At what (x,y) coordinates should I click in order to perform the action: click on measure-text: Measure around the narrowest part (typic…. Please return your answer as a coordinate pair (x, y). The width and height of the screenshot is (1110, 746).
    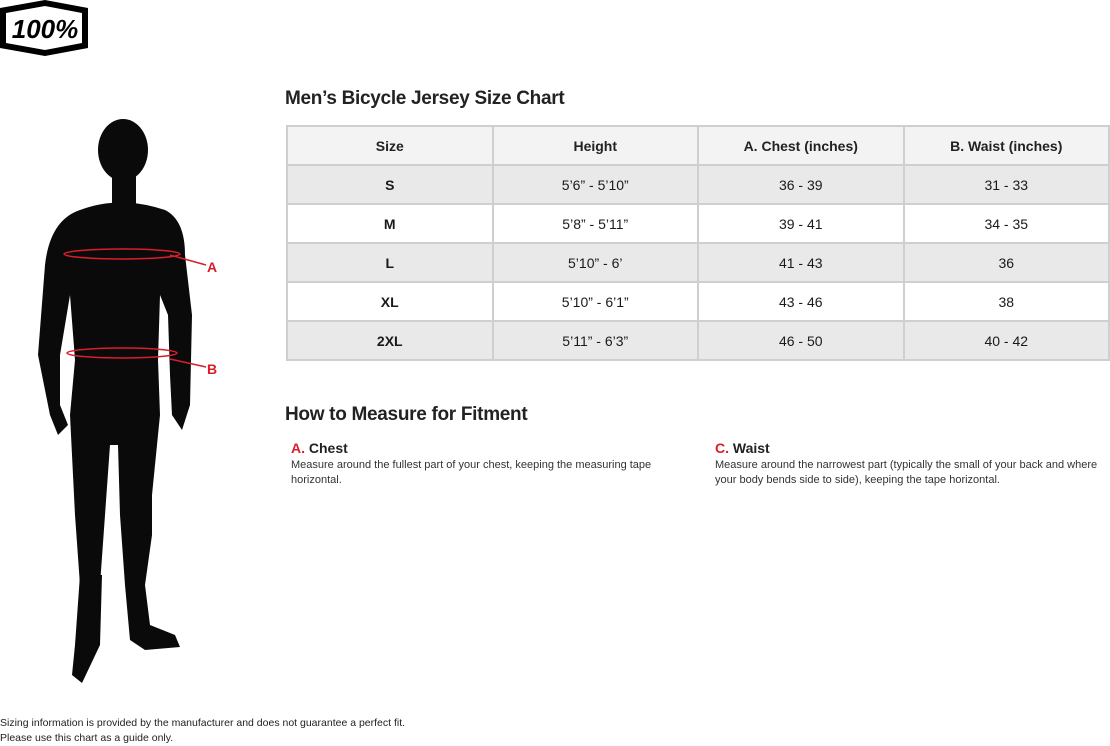
    Looking at the image, I should click on (906, 472).